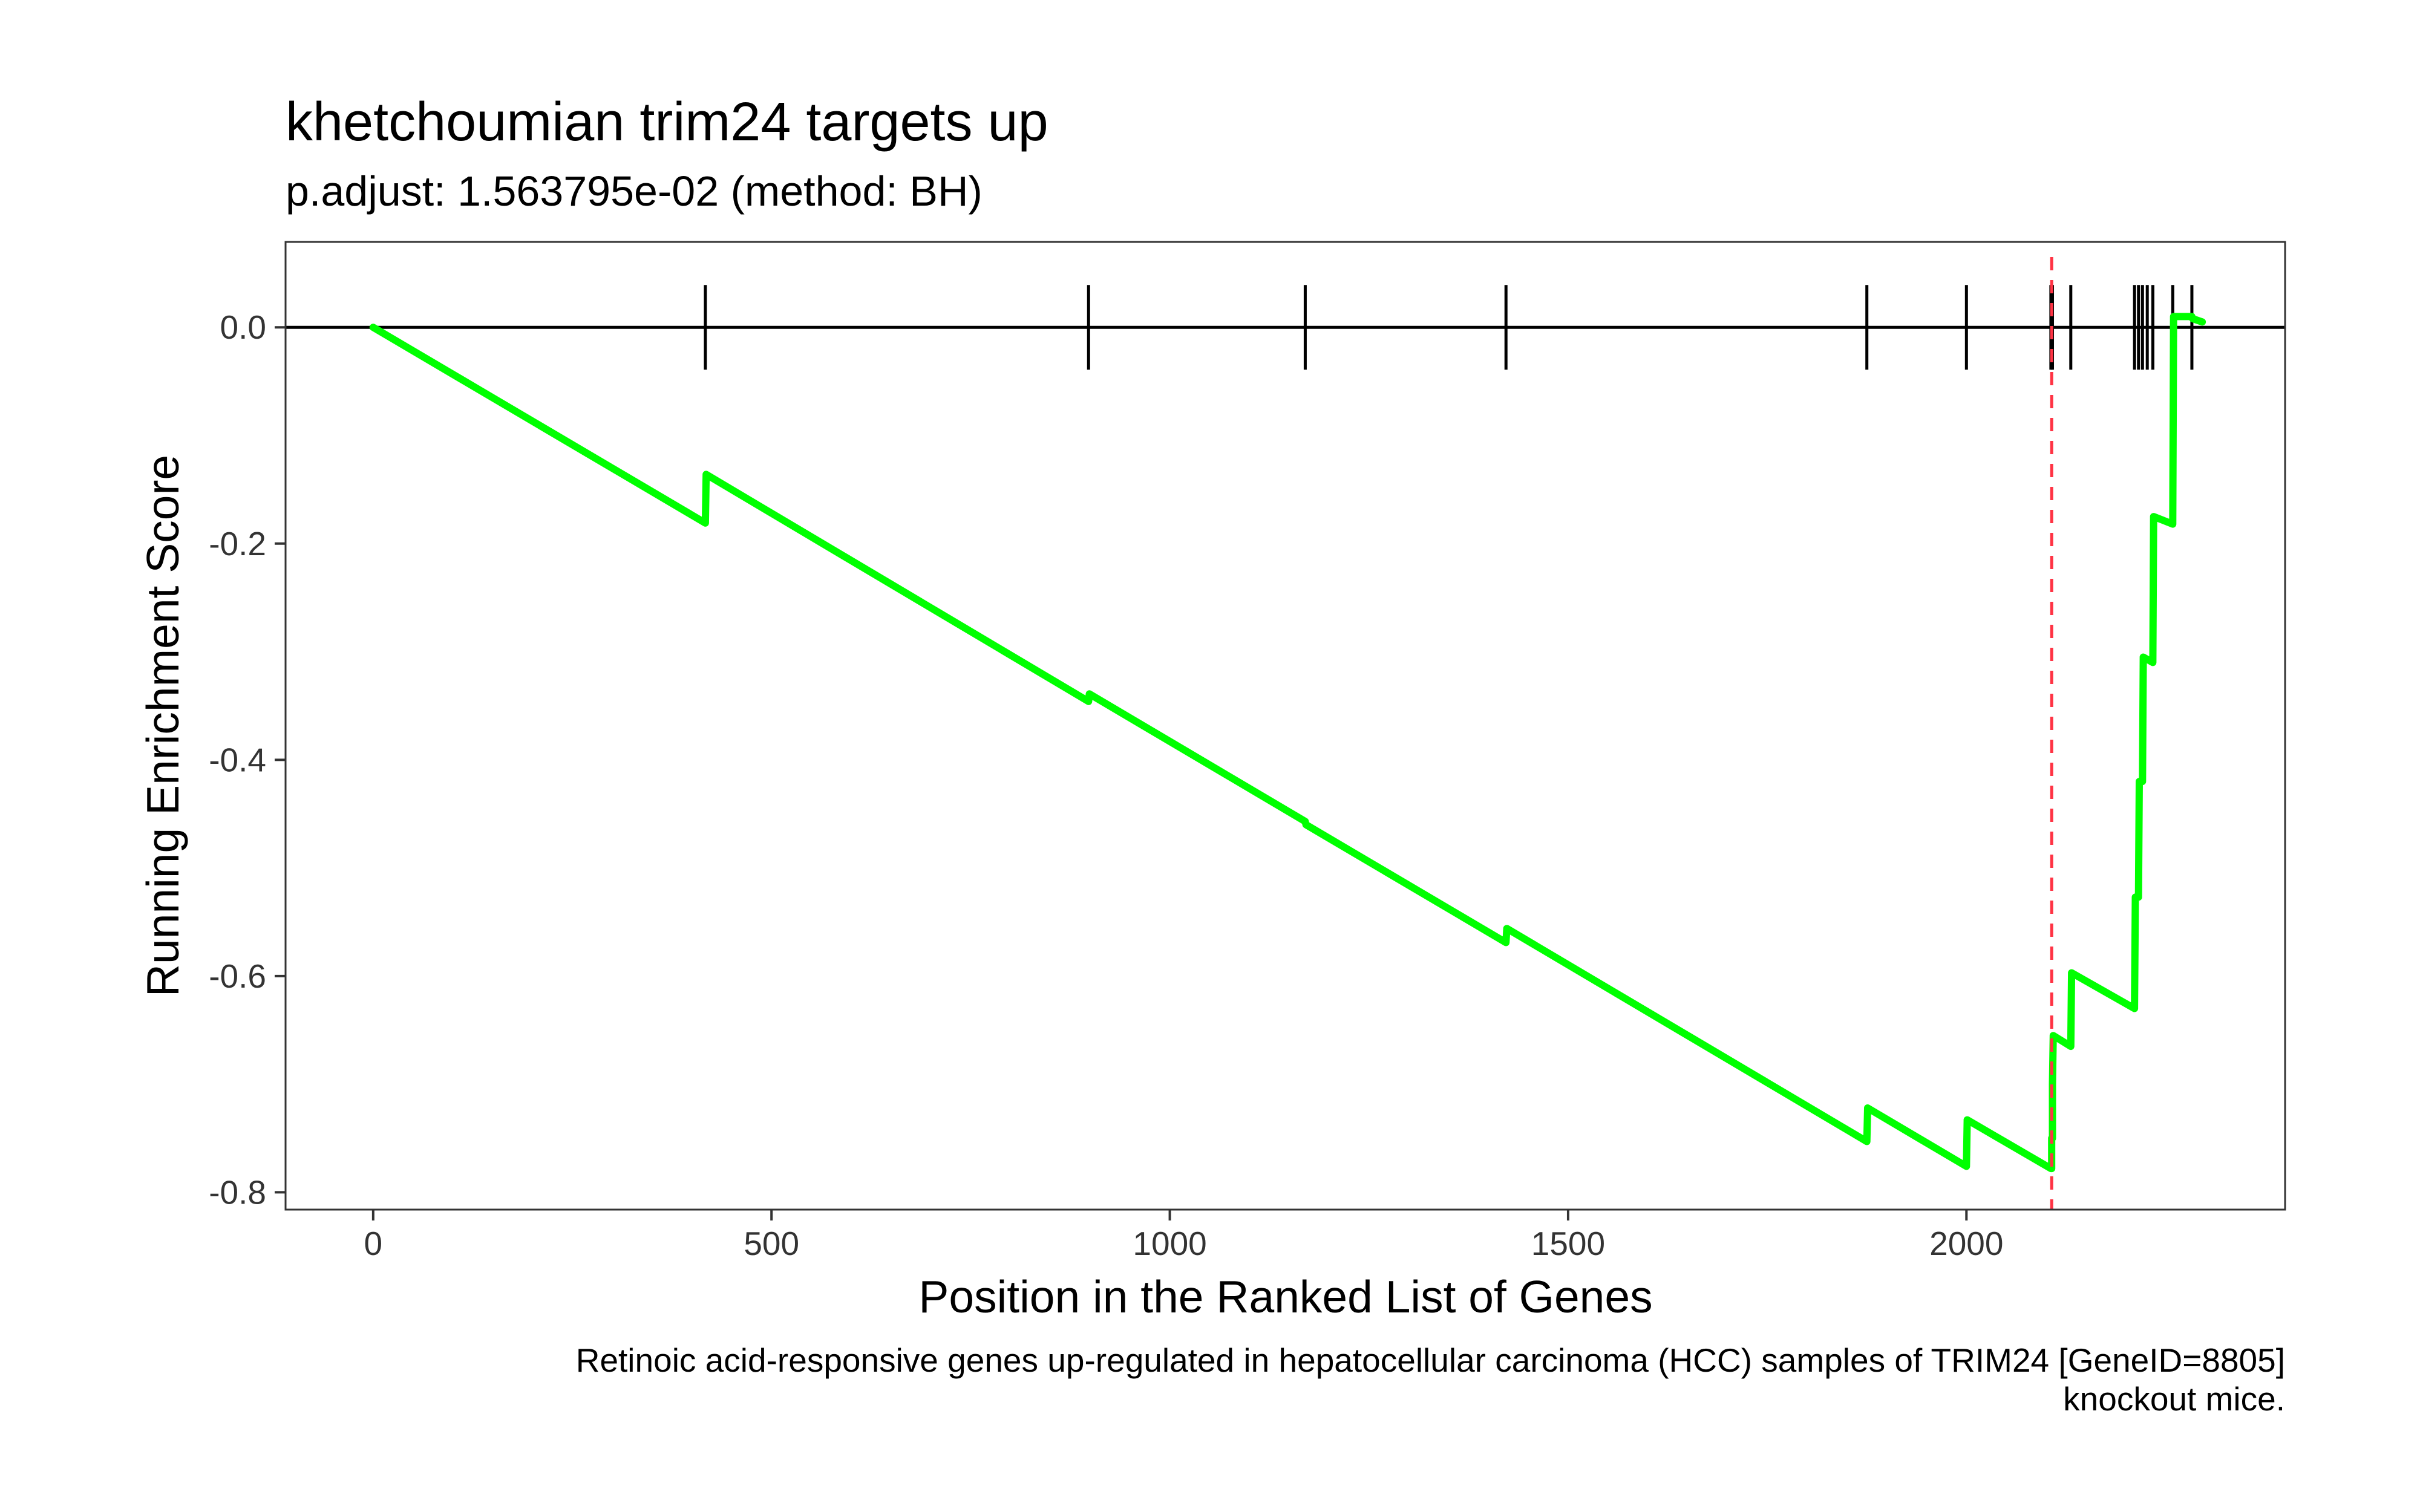  I want to click on chart-title: khetchoumian trim24 targets up, so click(667, 122).